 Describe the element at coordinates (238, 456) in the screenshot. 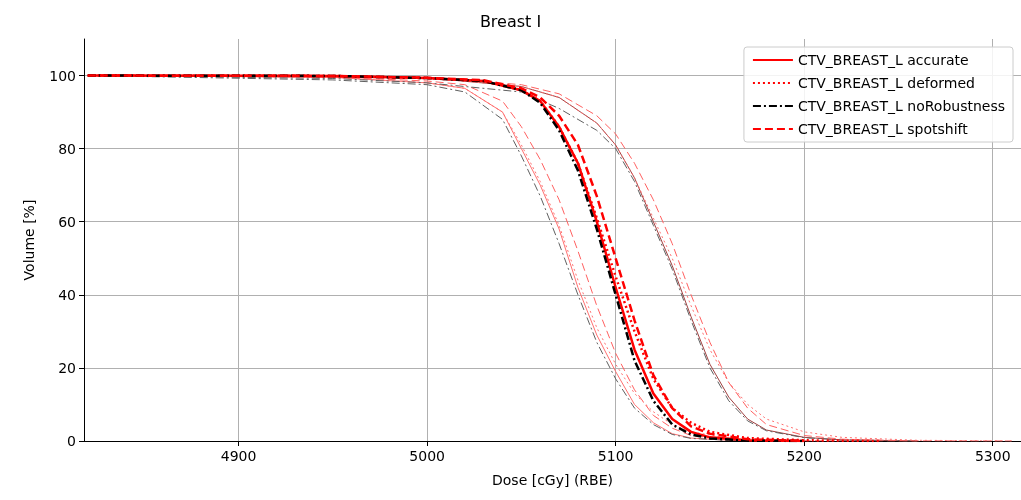

I see `x-tick-label: 4900` at that location.